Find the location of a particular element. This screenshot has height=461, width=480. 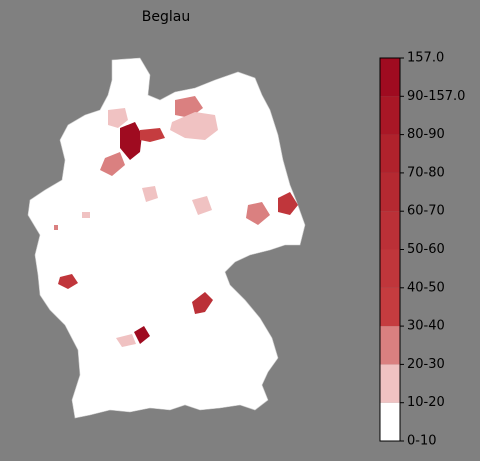

colorbar-label: 80-90 is located at coordinates (426, 134).